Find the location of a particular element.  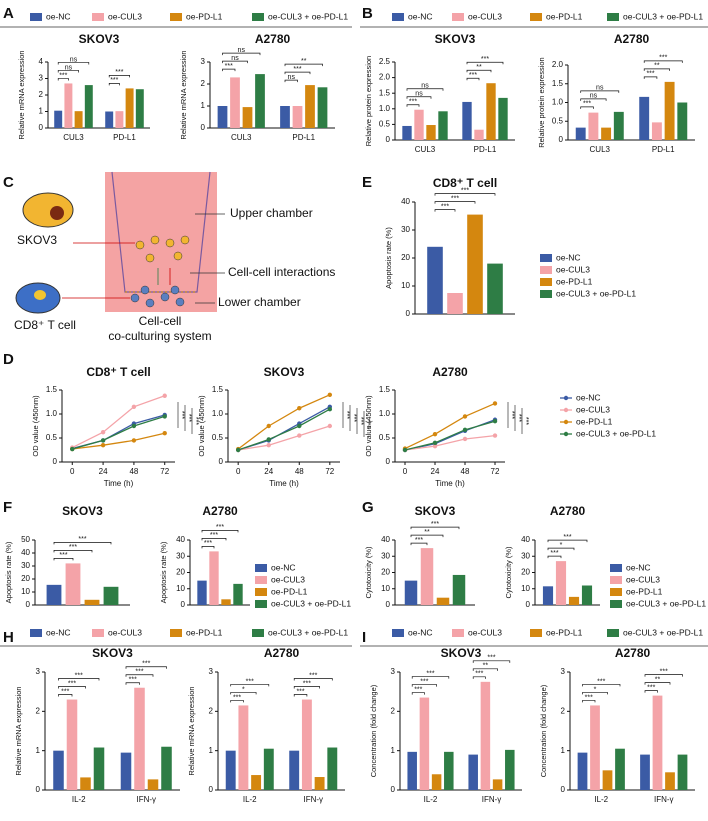

series-line is located at coordinates (118, 441).